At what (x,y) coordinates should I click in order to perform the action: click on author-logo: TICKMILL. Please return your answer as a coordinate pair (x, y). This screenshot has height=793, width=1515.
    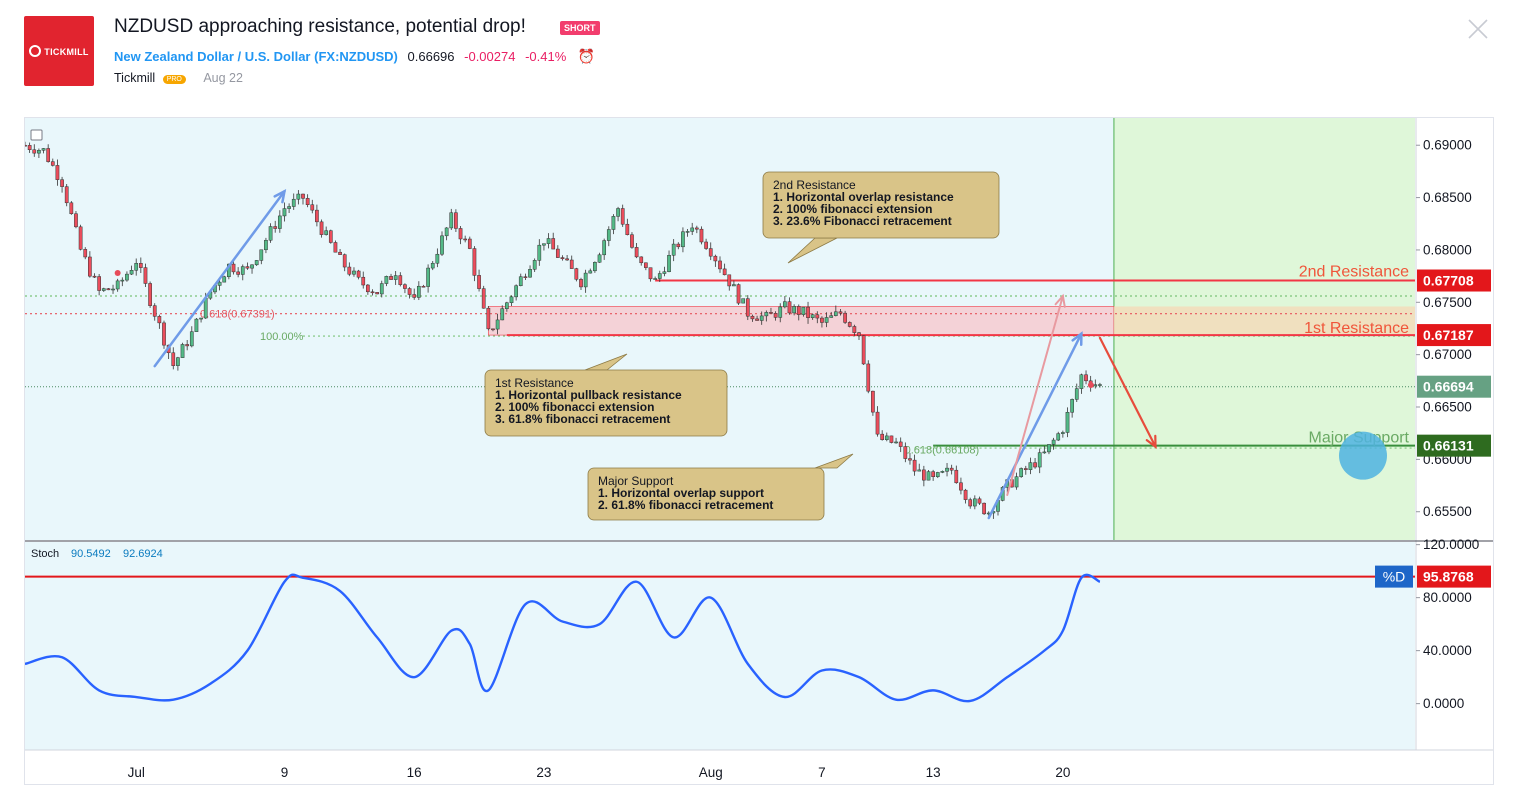
    Looking at the image, I should click on (59, 51).